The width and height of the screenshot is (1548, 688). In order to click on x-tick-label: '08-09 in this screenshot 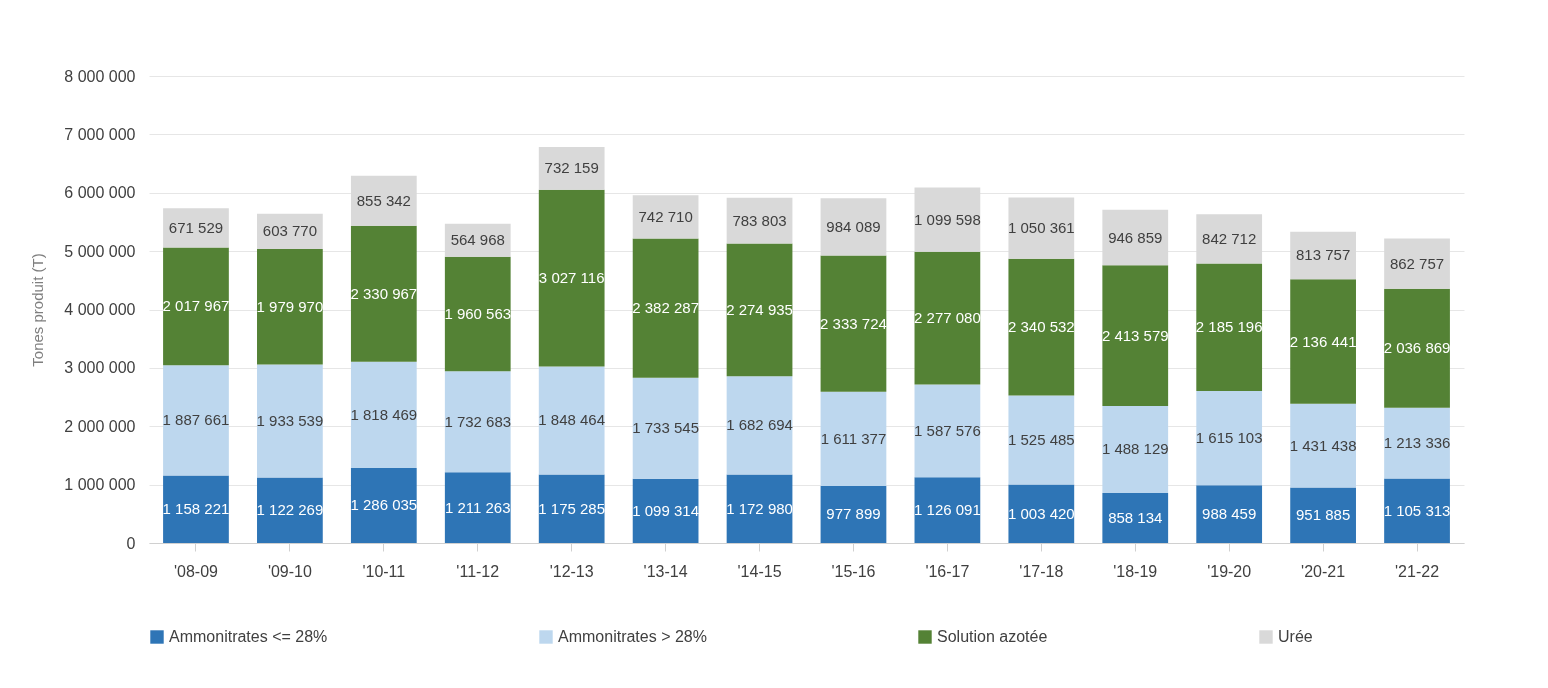, I will do `click(196, 571)`.